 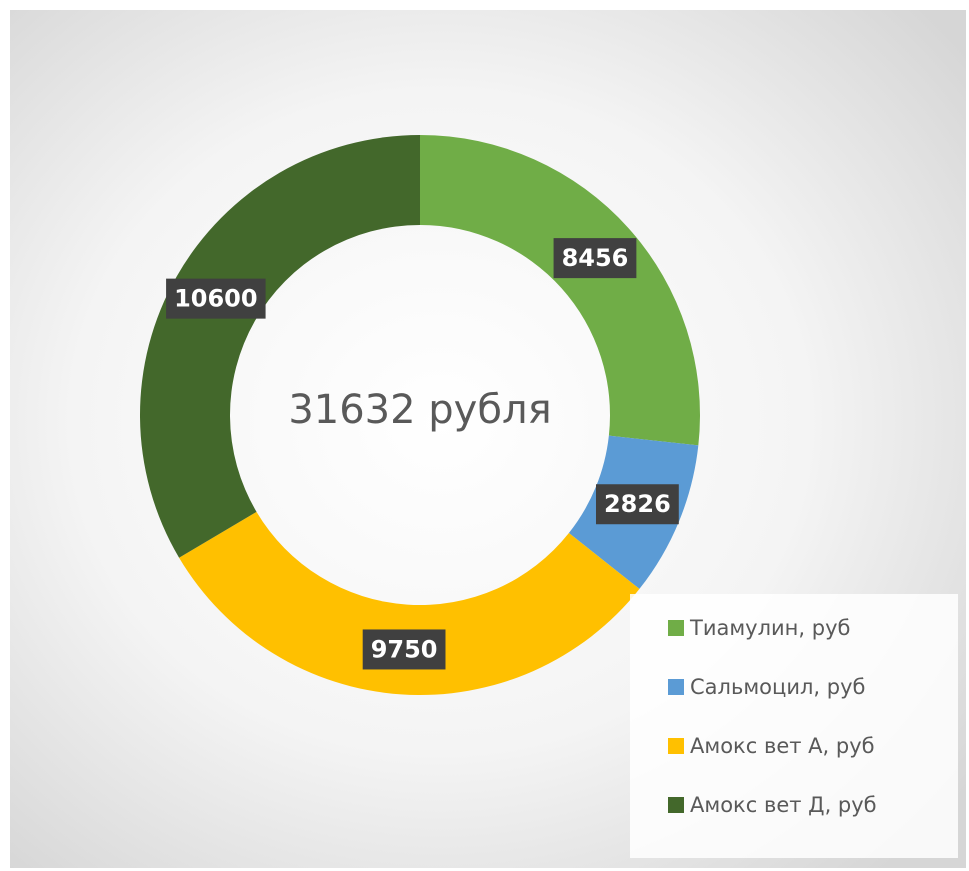 I want to click on data-label: 8456, so click(x=595, y=258).